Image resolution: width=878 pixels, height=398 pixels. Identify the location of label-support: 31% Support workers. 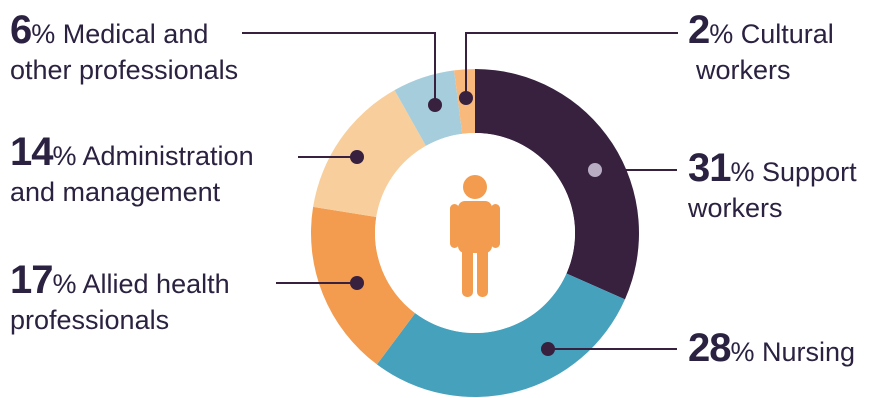
(772, 187).